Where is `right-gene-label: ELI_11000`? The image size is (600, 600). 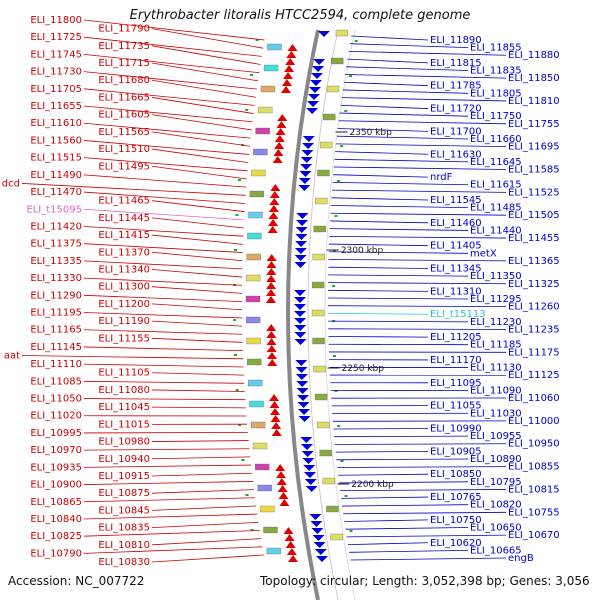
right-gene-label: ELI_11000 is located at coordinates (534, 421).